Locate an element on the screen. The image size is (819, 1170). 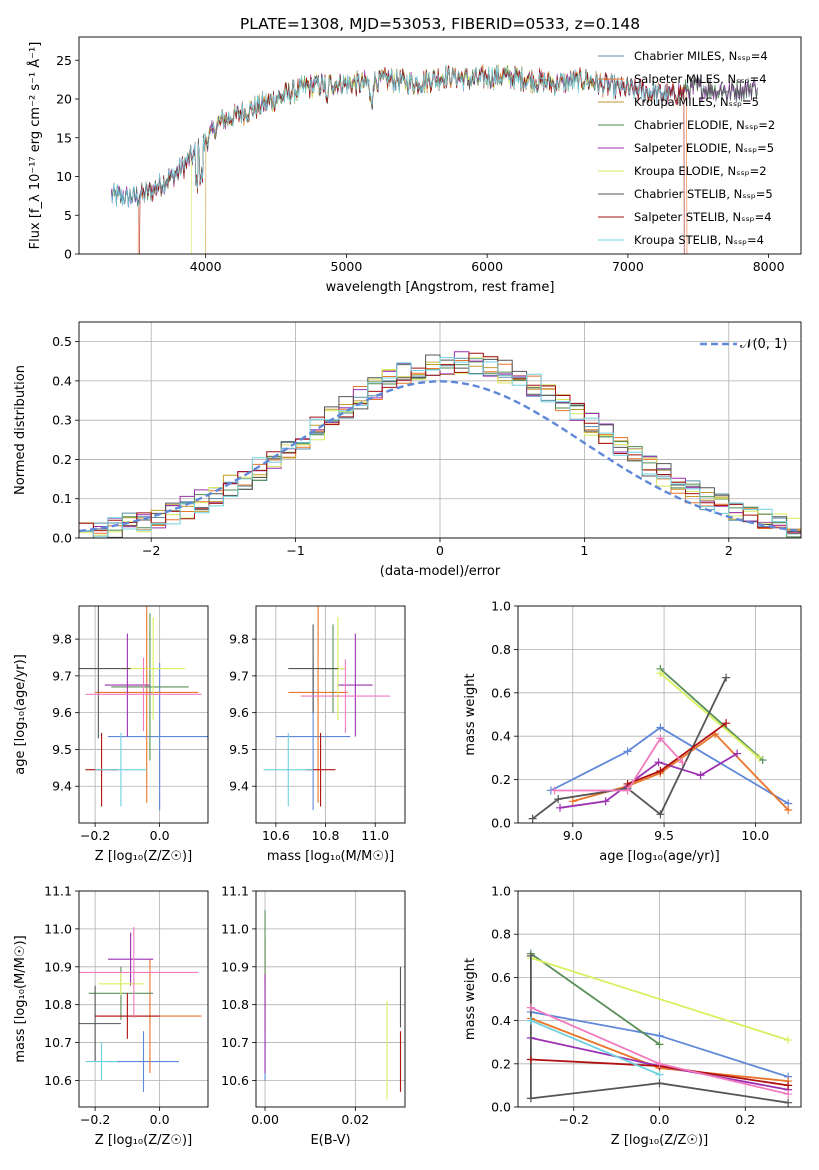
x-tick-label: 11.0 is located at coordinates (375, 835).